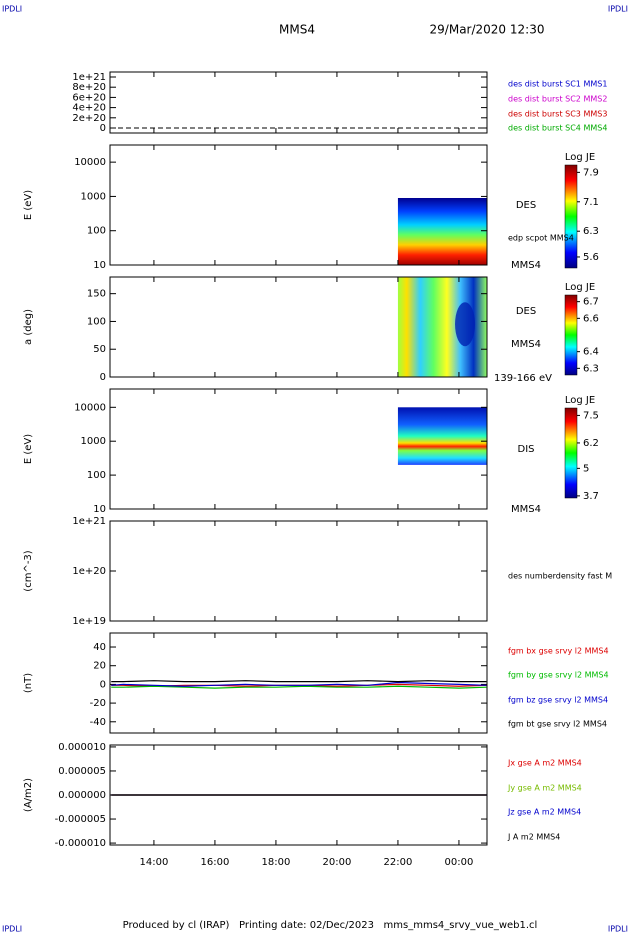 The width and height of the screenshot is (630, 934). What do you see at coordinates (591, 318) in the screenshot?
I see `colorbar-tick-label: 6.6` at bounding box center [591, 318].